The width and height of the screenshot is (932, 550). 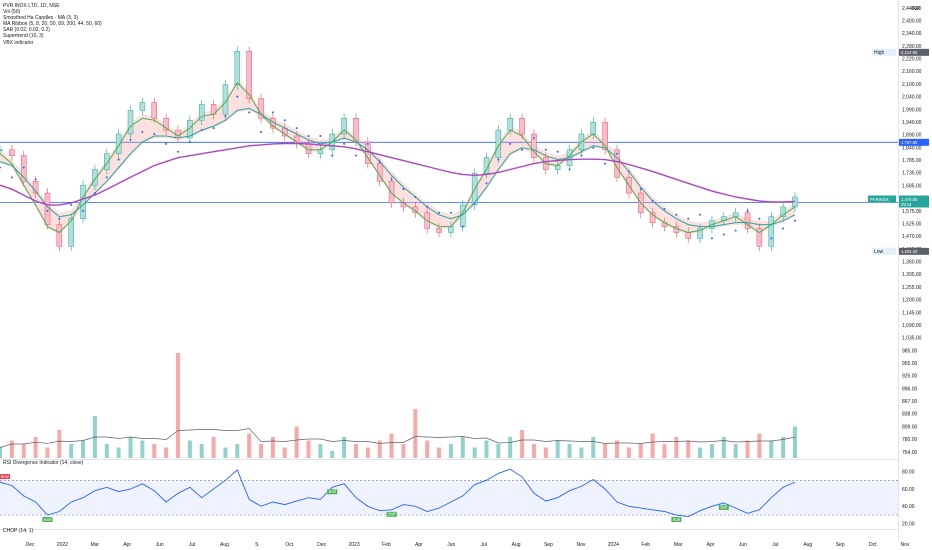 I want to click on indicator-volume: Vol (50), so click(x=12, y=12).